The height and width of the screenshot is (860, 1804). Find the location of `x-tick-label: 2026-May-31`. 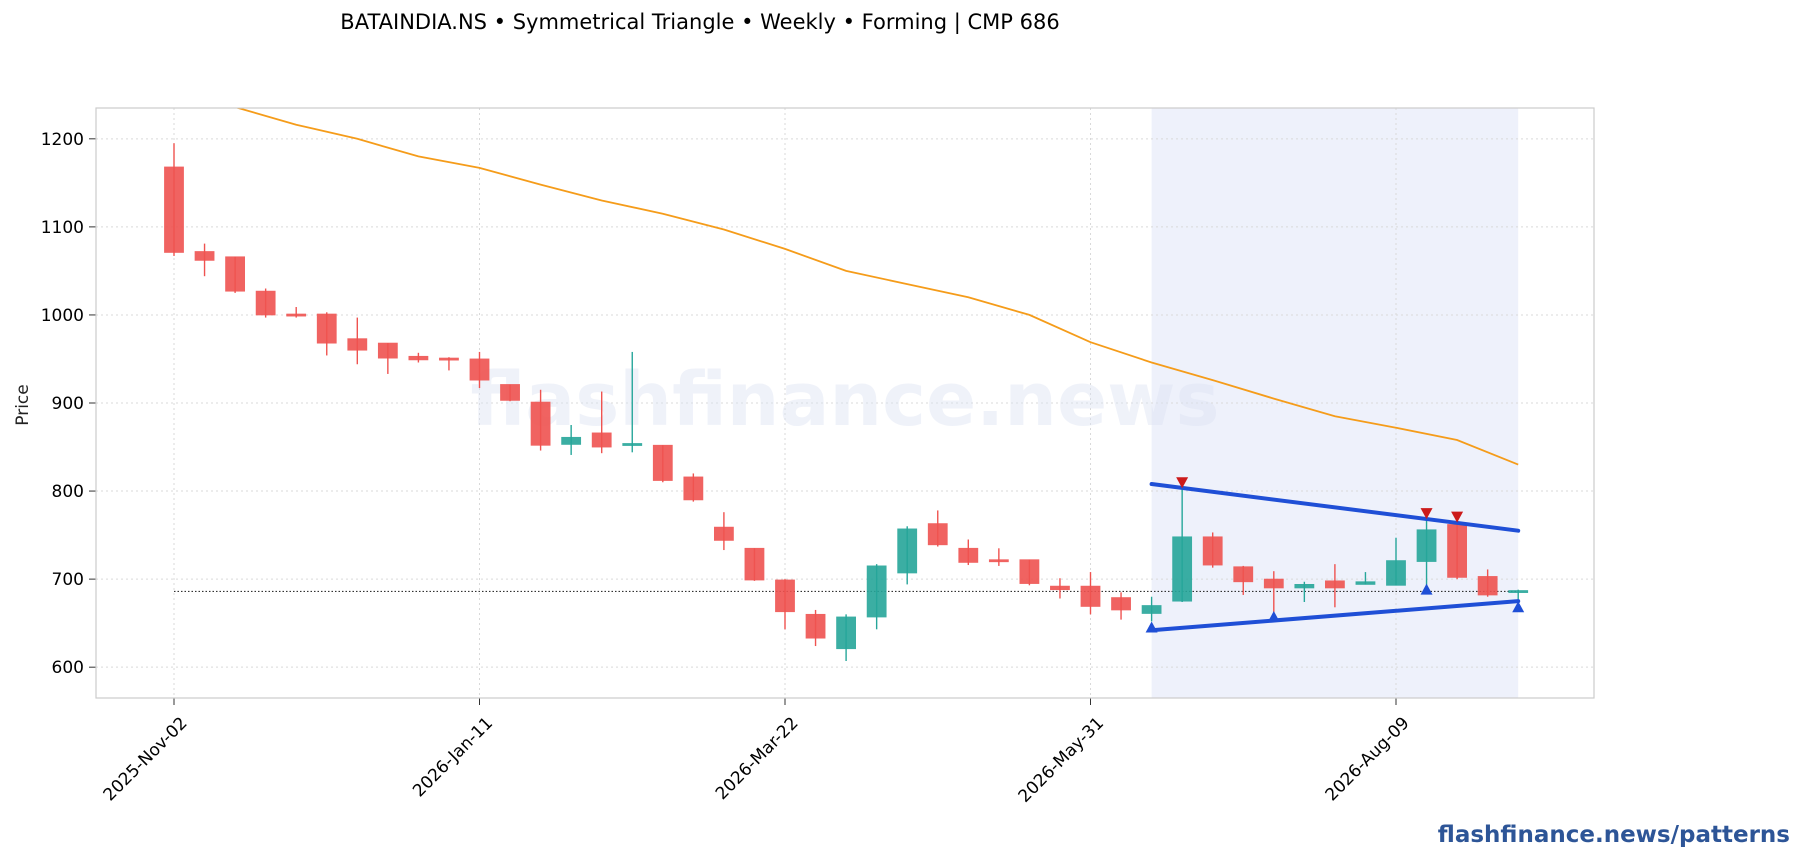

x-tick-label: 2026-May-31 is located at coordinates (1061, 759).